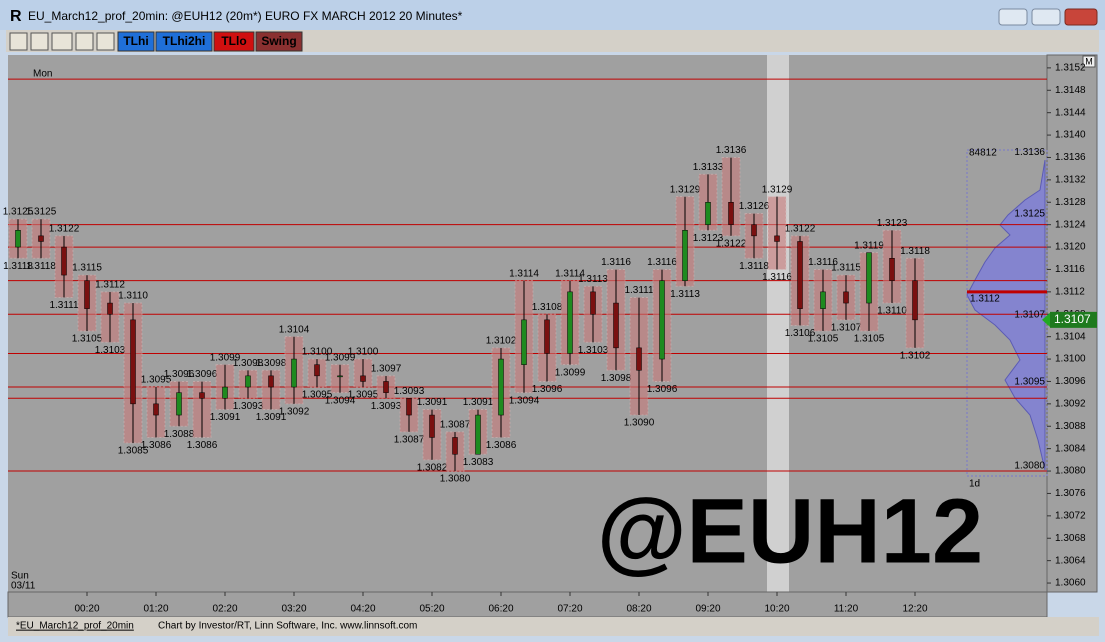  I want to click on low-label: 1.3122, so click(731, 244).